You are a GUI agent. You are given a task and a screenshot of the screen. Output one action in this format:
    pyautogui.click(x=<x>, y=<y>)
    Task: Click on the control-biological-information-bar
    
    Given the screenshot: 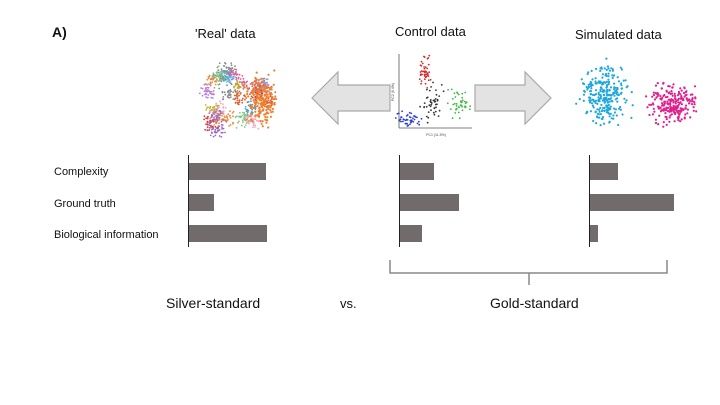 What is the action you would take?
    pyautogui.click(x=411, y=233)
    